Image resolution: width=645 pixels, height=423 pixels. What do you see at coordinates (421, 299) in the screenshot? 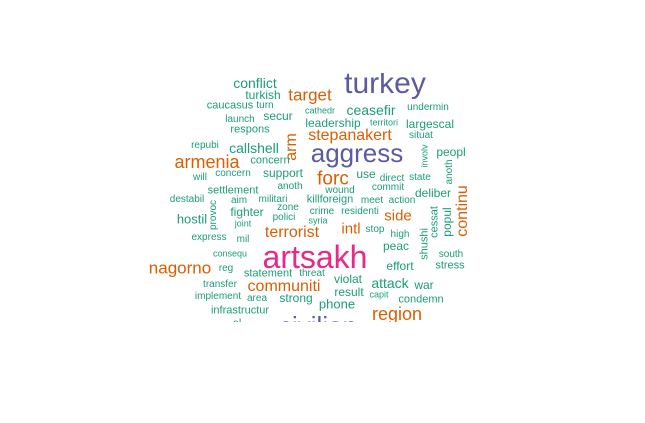
I see `word: condemn` at bounding box center [421, 299].